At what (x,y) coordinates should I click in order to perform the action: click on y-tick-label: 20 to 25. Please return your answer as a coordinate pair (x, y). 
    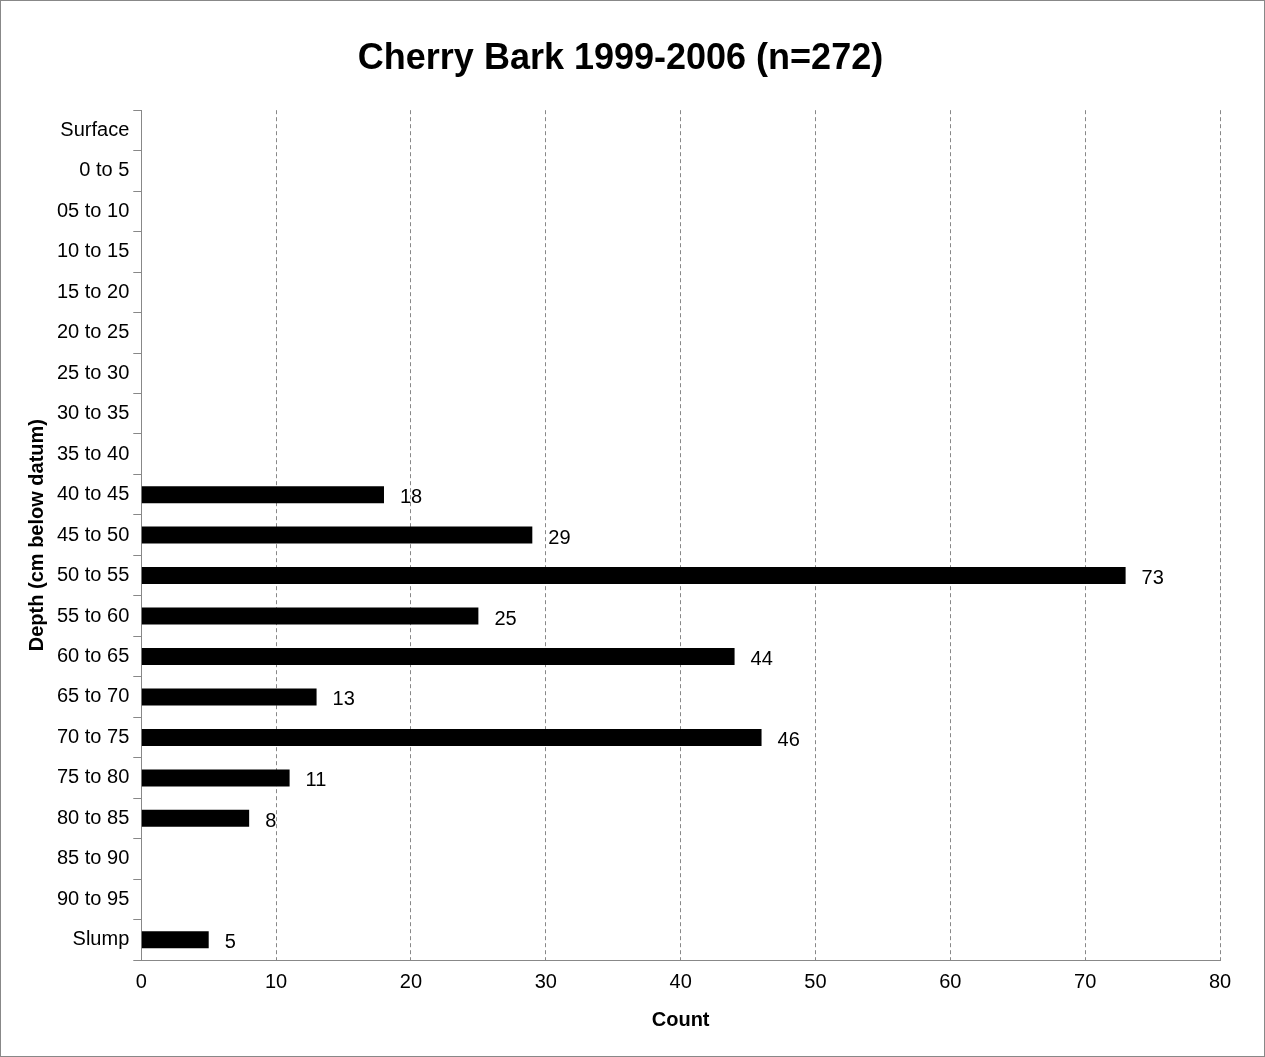
    Looking at the image, I should click on (93, 331).